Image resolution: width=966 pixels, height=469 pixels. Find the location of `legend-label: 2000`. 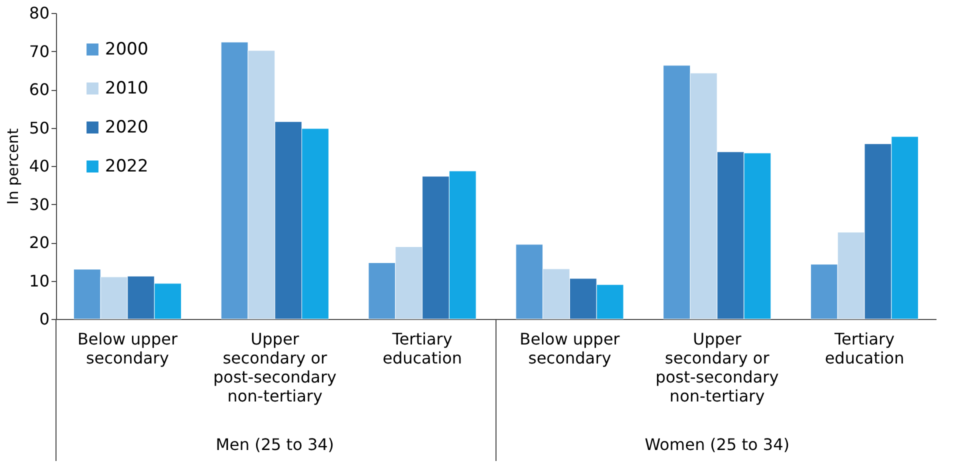

legend-label: 2000 is located at coordinates (126, 50).